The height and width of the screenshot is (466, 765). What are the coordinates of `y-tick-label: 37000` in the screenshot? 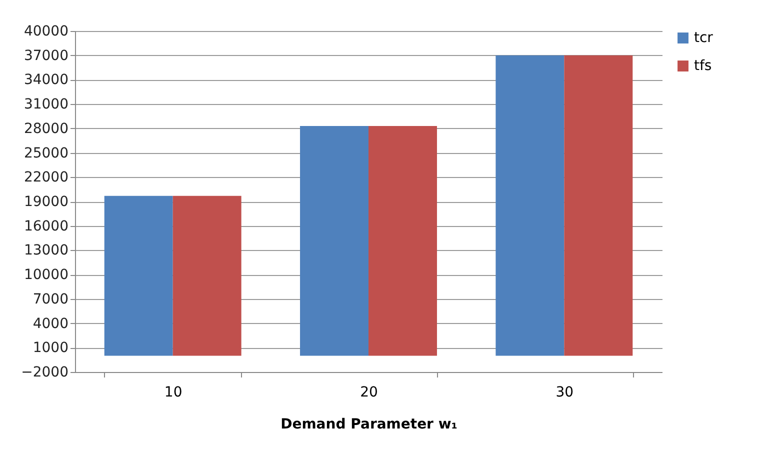 It's located at (46, 56).